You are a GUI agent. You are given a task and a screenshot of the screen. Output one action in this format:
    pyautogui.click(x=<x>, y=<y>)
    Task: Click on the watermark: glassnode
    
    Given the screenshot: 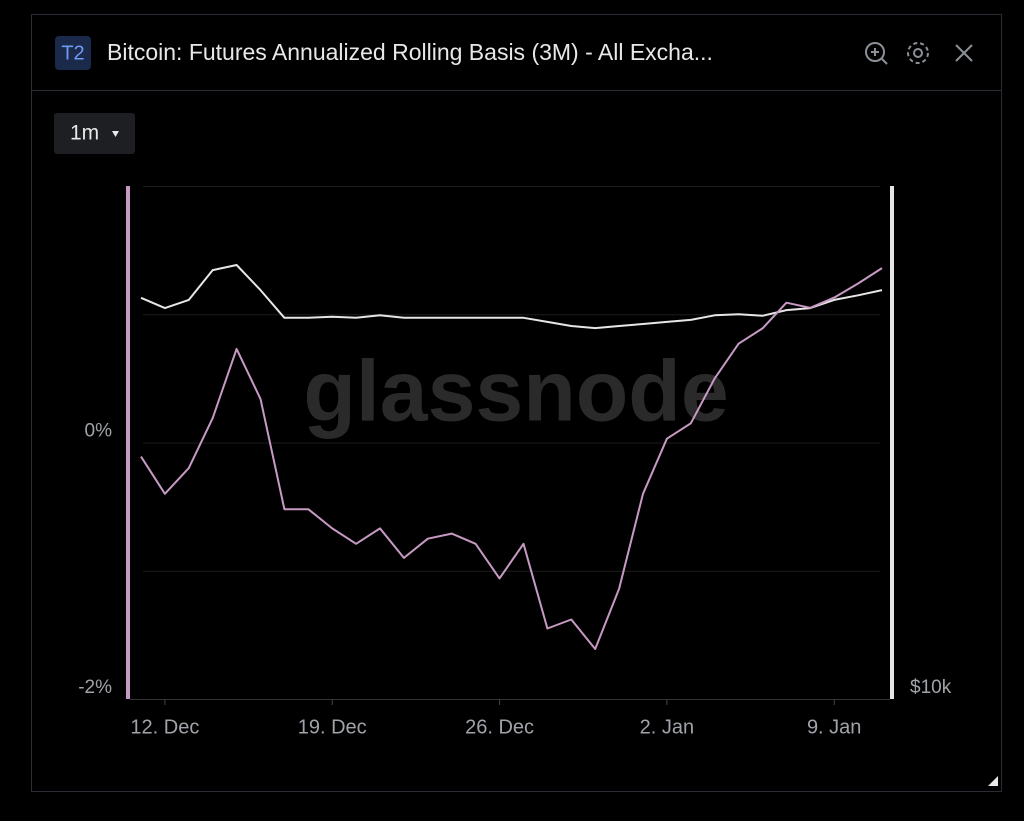 What is the action you would take?
    pyautogui.click(x=515, y=392)
    